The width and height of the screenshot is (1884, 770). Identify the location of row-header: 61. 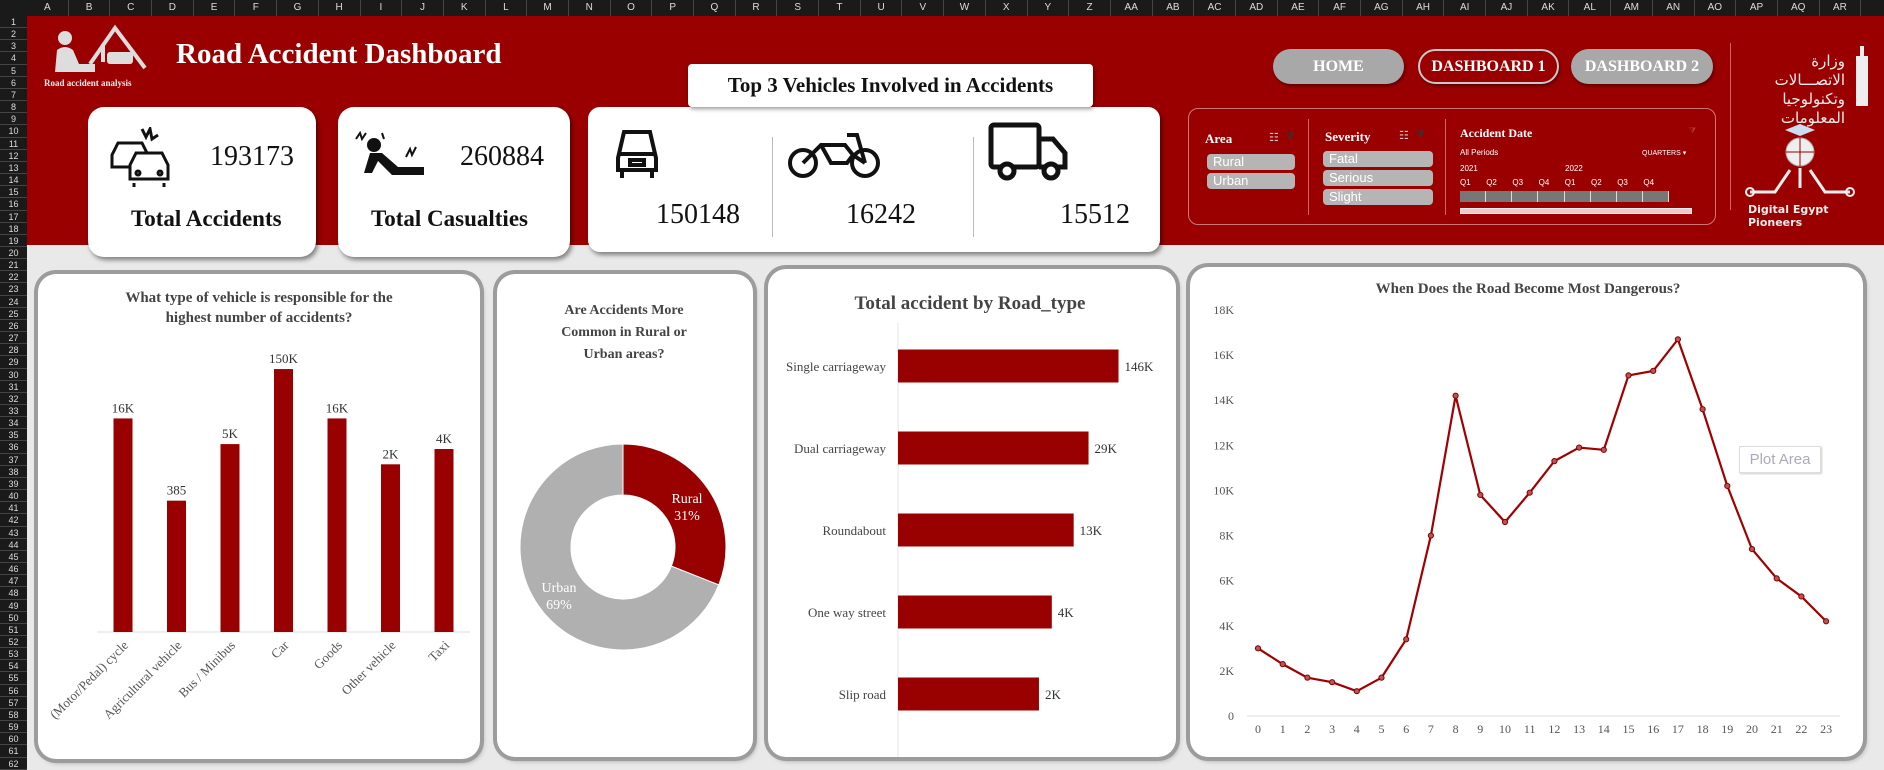
(13, 751).